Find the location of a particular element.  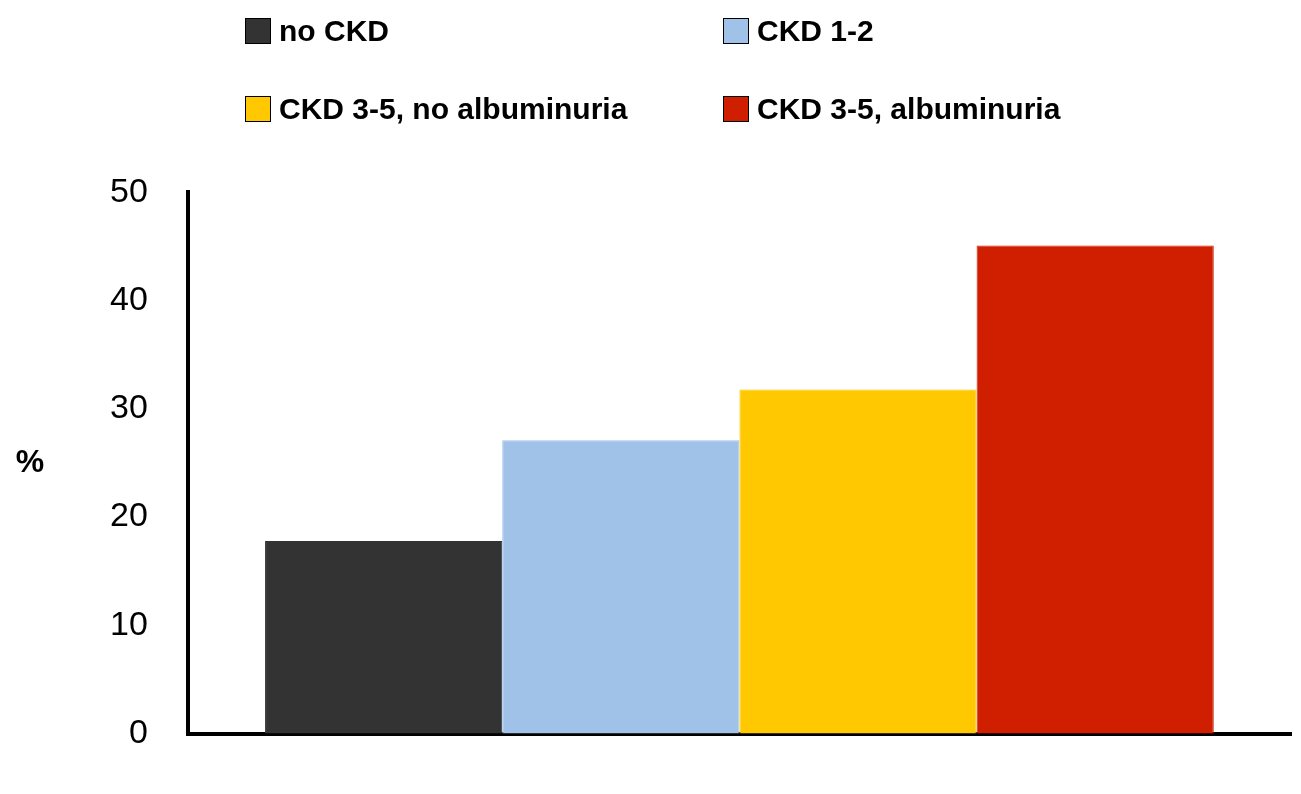

y-axis-title: % is located at coordinates (30, 460).